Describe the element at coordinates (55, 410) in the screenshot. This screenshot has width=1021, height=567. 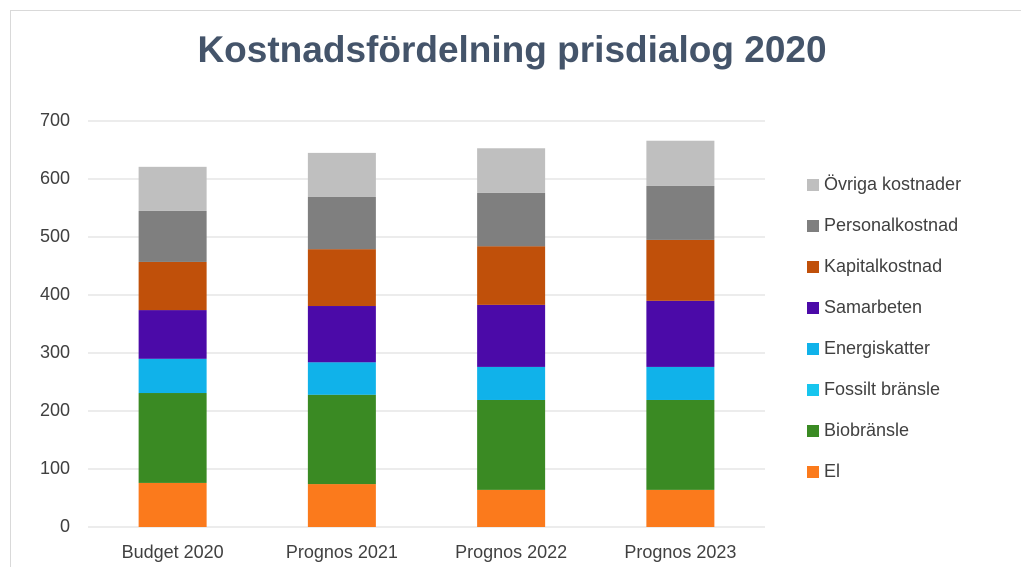
I see `y-tick-label: 200` at that location.